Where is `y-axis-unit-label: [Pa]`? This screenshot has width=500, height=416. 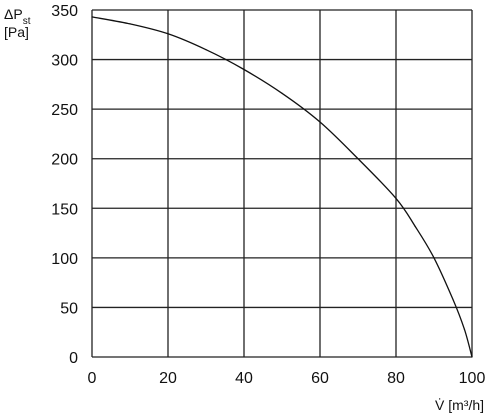 y-axis-unit-label: [Pa] is located at coordinates (16, 32).